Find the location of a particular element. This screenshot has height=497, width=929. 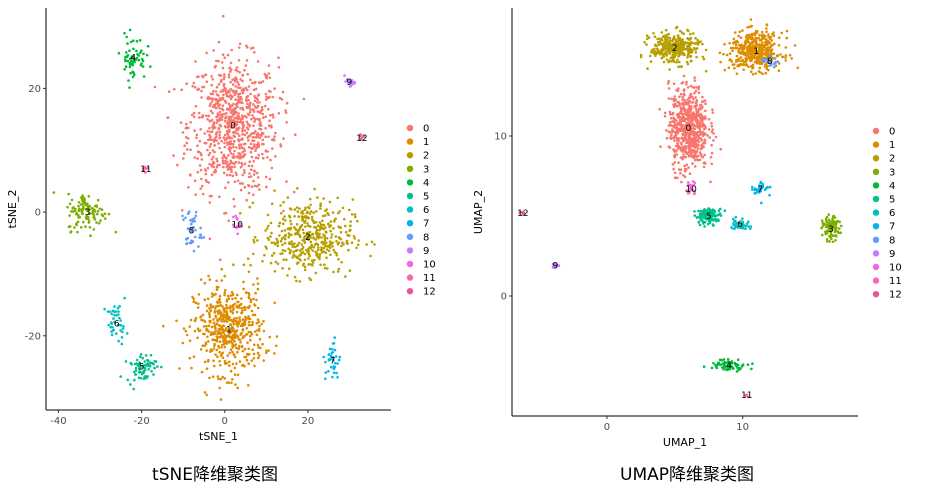

umap-cluster-label-11: 11 is located at coordinates (746, 396).